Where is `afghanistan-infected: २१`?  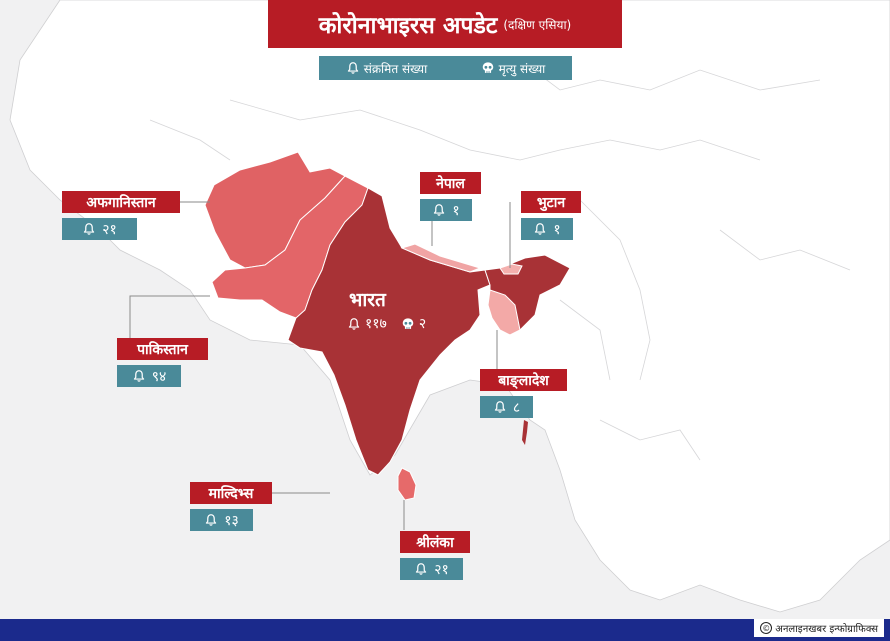
afghanistan-infected: २१ is located at coordinates (109, 229).